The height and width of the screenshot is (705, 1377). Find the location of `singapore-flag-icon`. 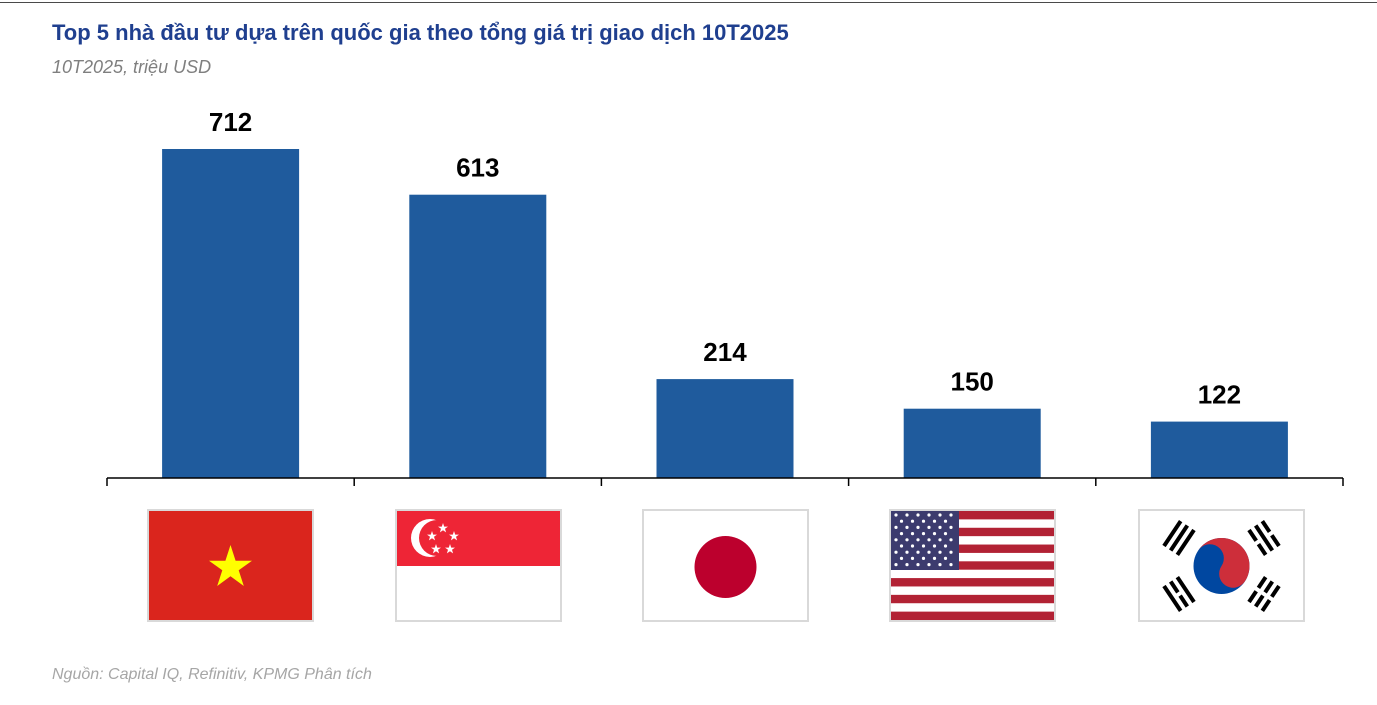

singapore-flag-icon is located at coordinates (478, 565).